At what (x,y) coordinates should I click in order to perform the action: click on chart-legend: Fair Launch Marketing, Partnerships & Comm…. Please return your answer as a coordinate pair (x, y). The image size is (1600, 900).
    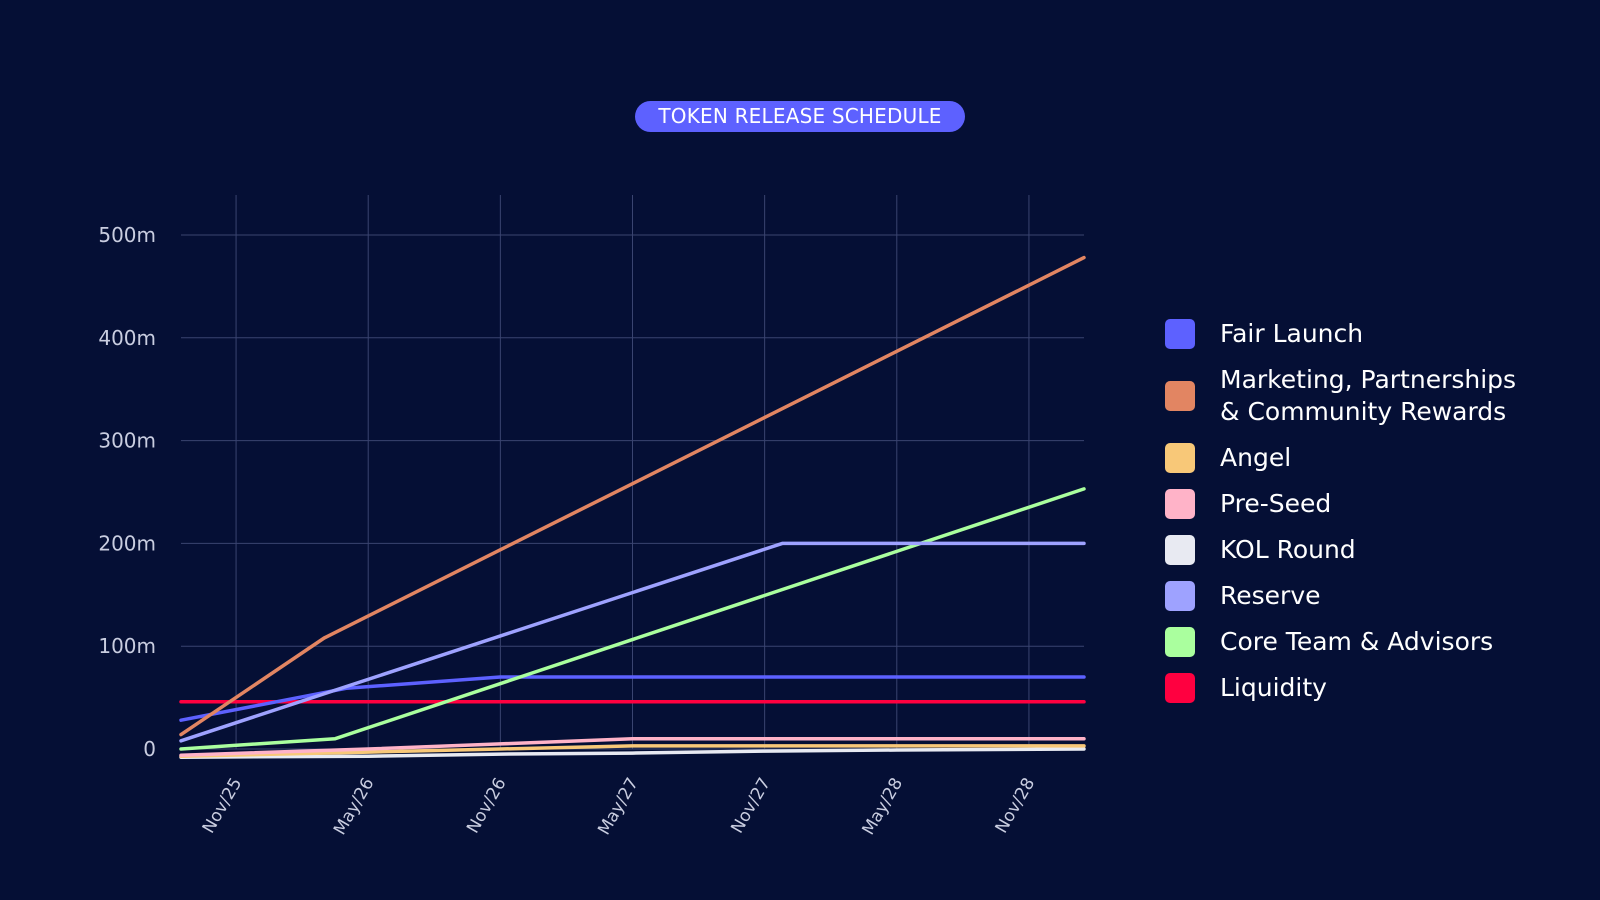
    Looking at the image, I should click on (1375, 511).